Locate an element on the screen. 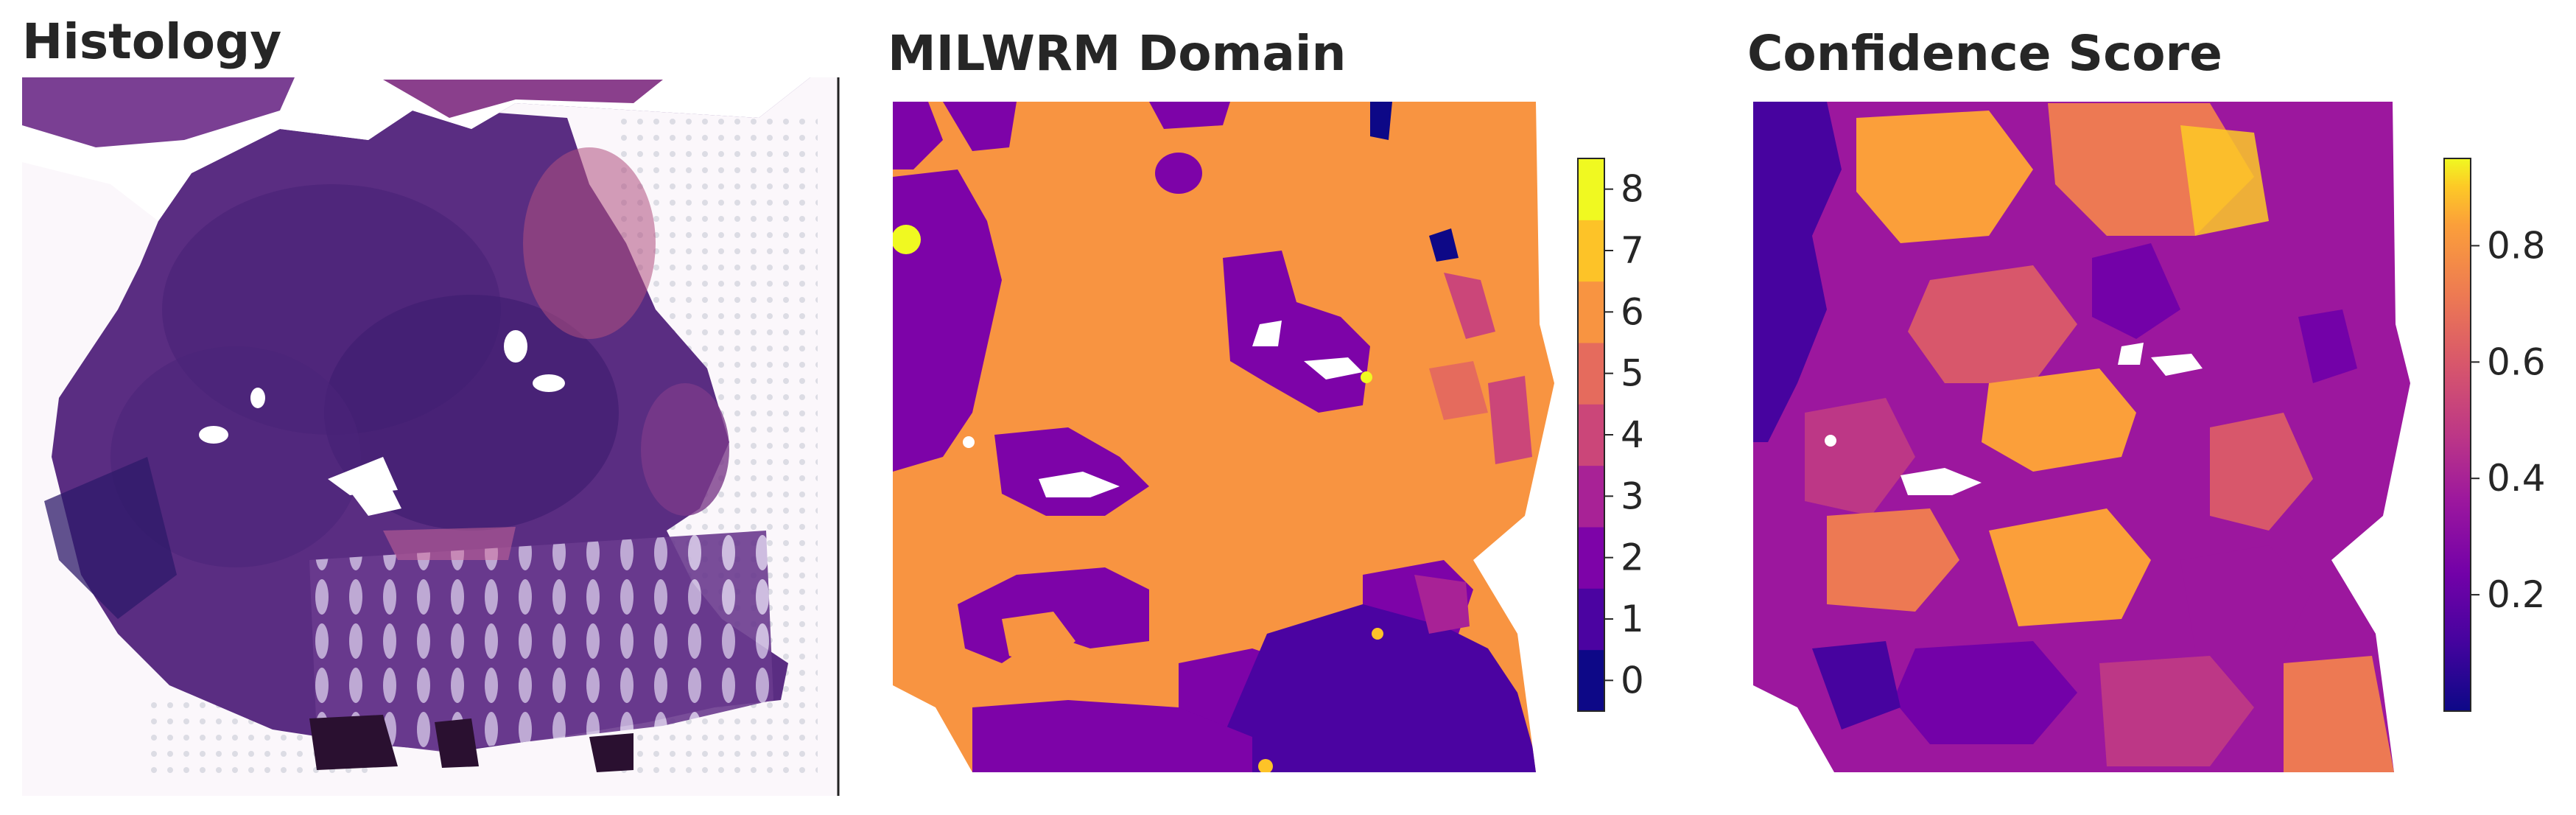 The height and width of the screenshot is (815, 2576). domain-colorbar-tick-label: 5 is located at coordinates (1632, 373).